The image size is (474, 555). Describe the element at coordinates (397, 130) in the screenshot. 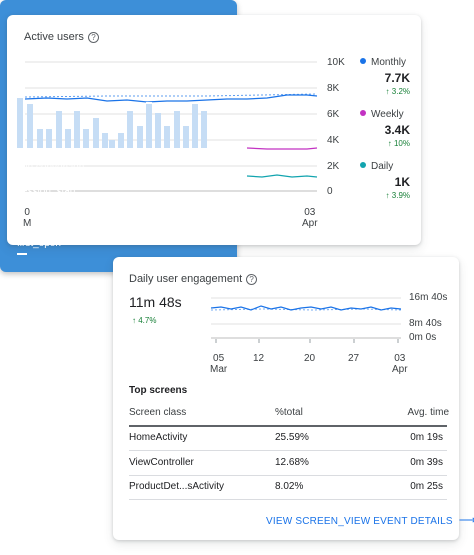

I see `legend-value: 3.4K` at that location.